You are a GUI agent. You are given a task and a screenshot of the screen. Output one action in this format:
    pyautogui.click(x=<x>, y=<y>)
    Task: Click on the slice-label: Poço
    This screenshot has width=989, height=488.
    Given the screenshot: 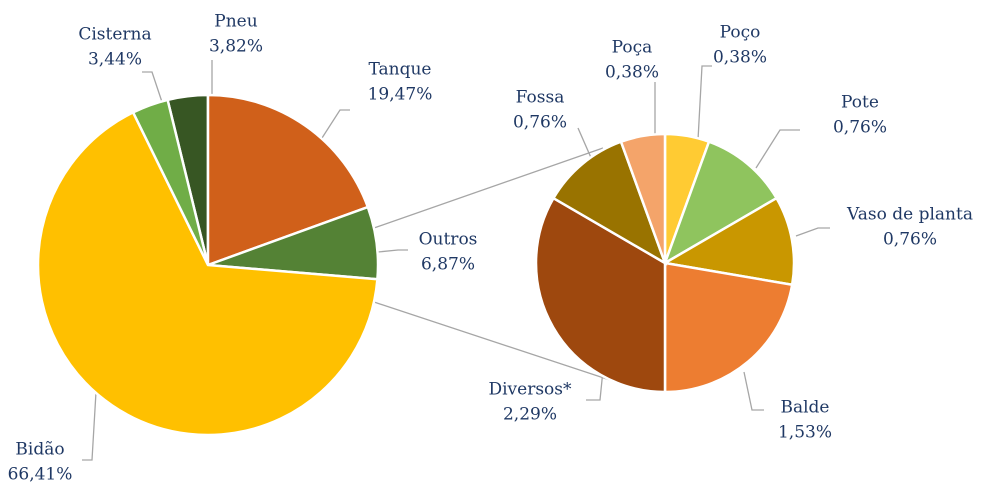 What is the action you would take?
    pyautogui.click(x=740, y=33)
    